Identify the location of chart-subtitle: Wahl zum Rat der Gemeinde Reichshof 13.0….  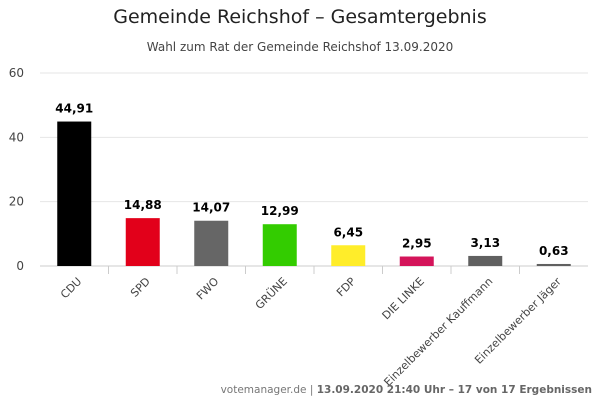
(300, 47).